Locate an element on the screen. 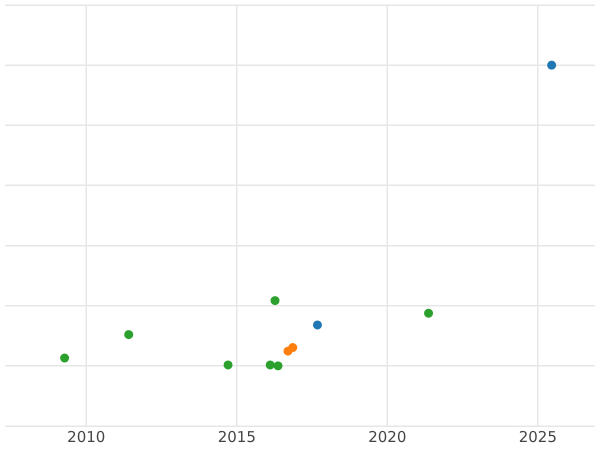 Image resolution: width=600 pixels, height=450 pixels. x-tick-label: 2015 is located at coordinates (237, 437).